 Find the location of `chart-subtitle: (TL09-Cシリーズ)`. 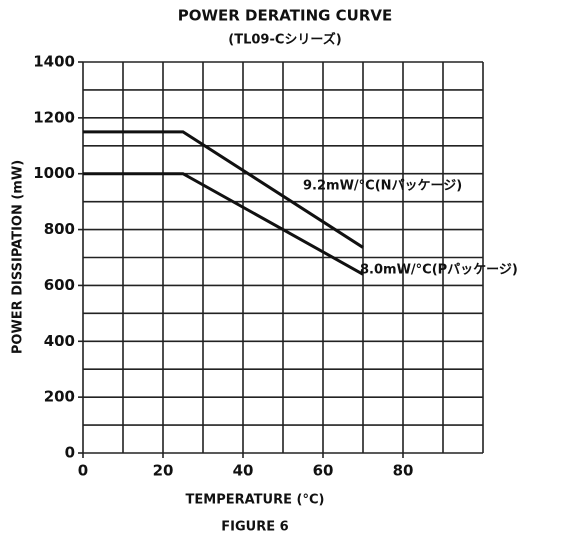

chart-subtitle: (TL09-Cシリーズ) is located at coordinates (284, 40).